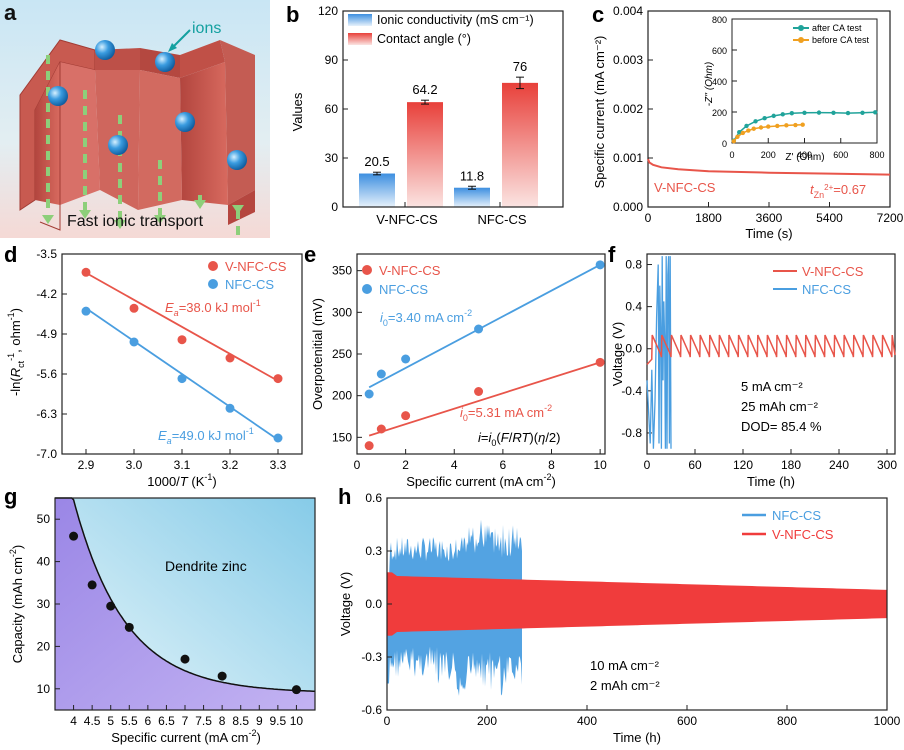  Describe the element at coordinates (332, 60) in the screenshot. I see `panel-b-ytick-label: 90` at that location.